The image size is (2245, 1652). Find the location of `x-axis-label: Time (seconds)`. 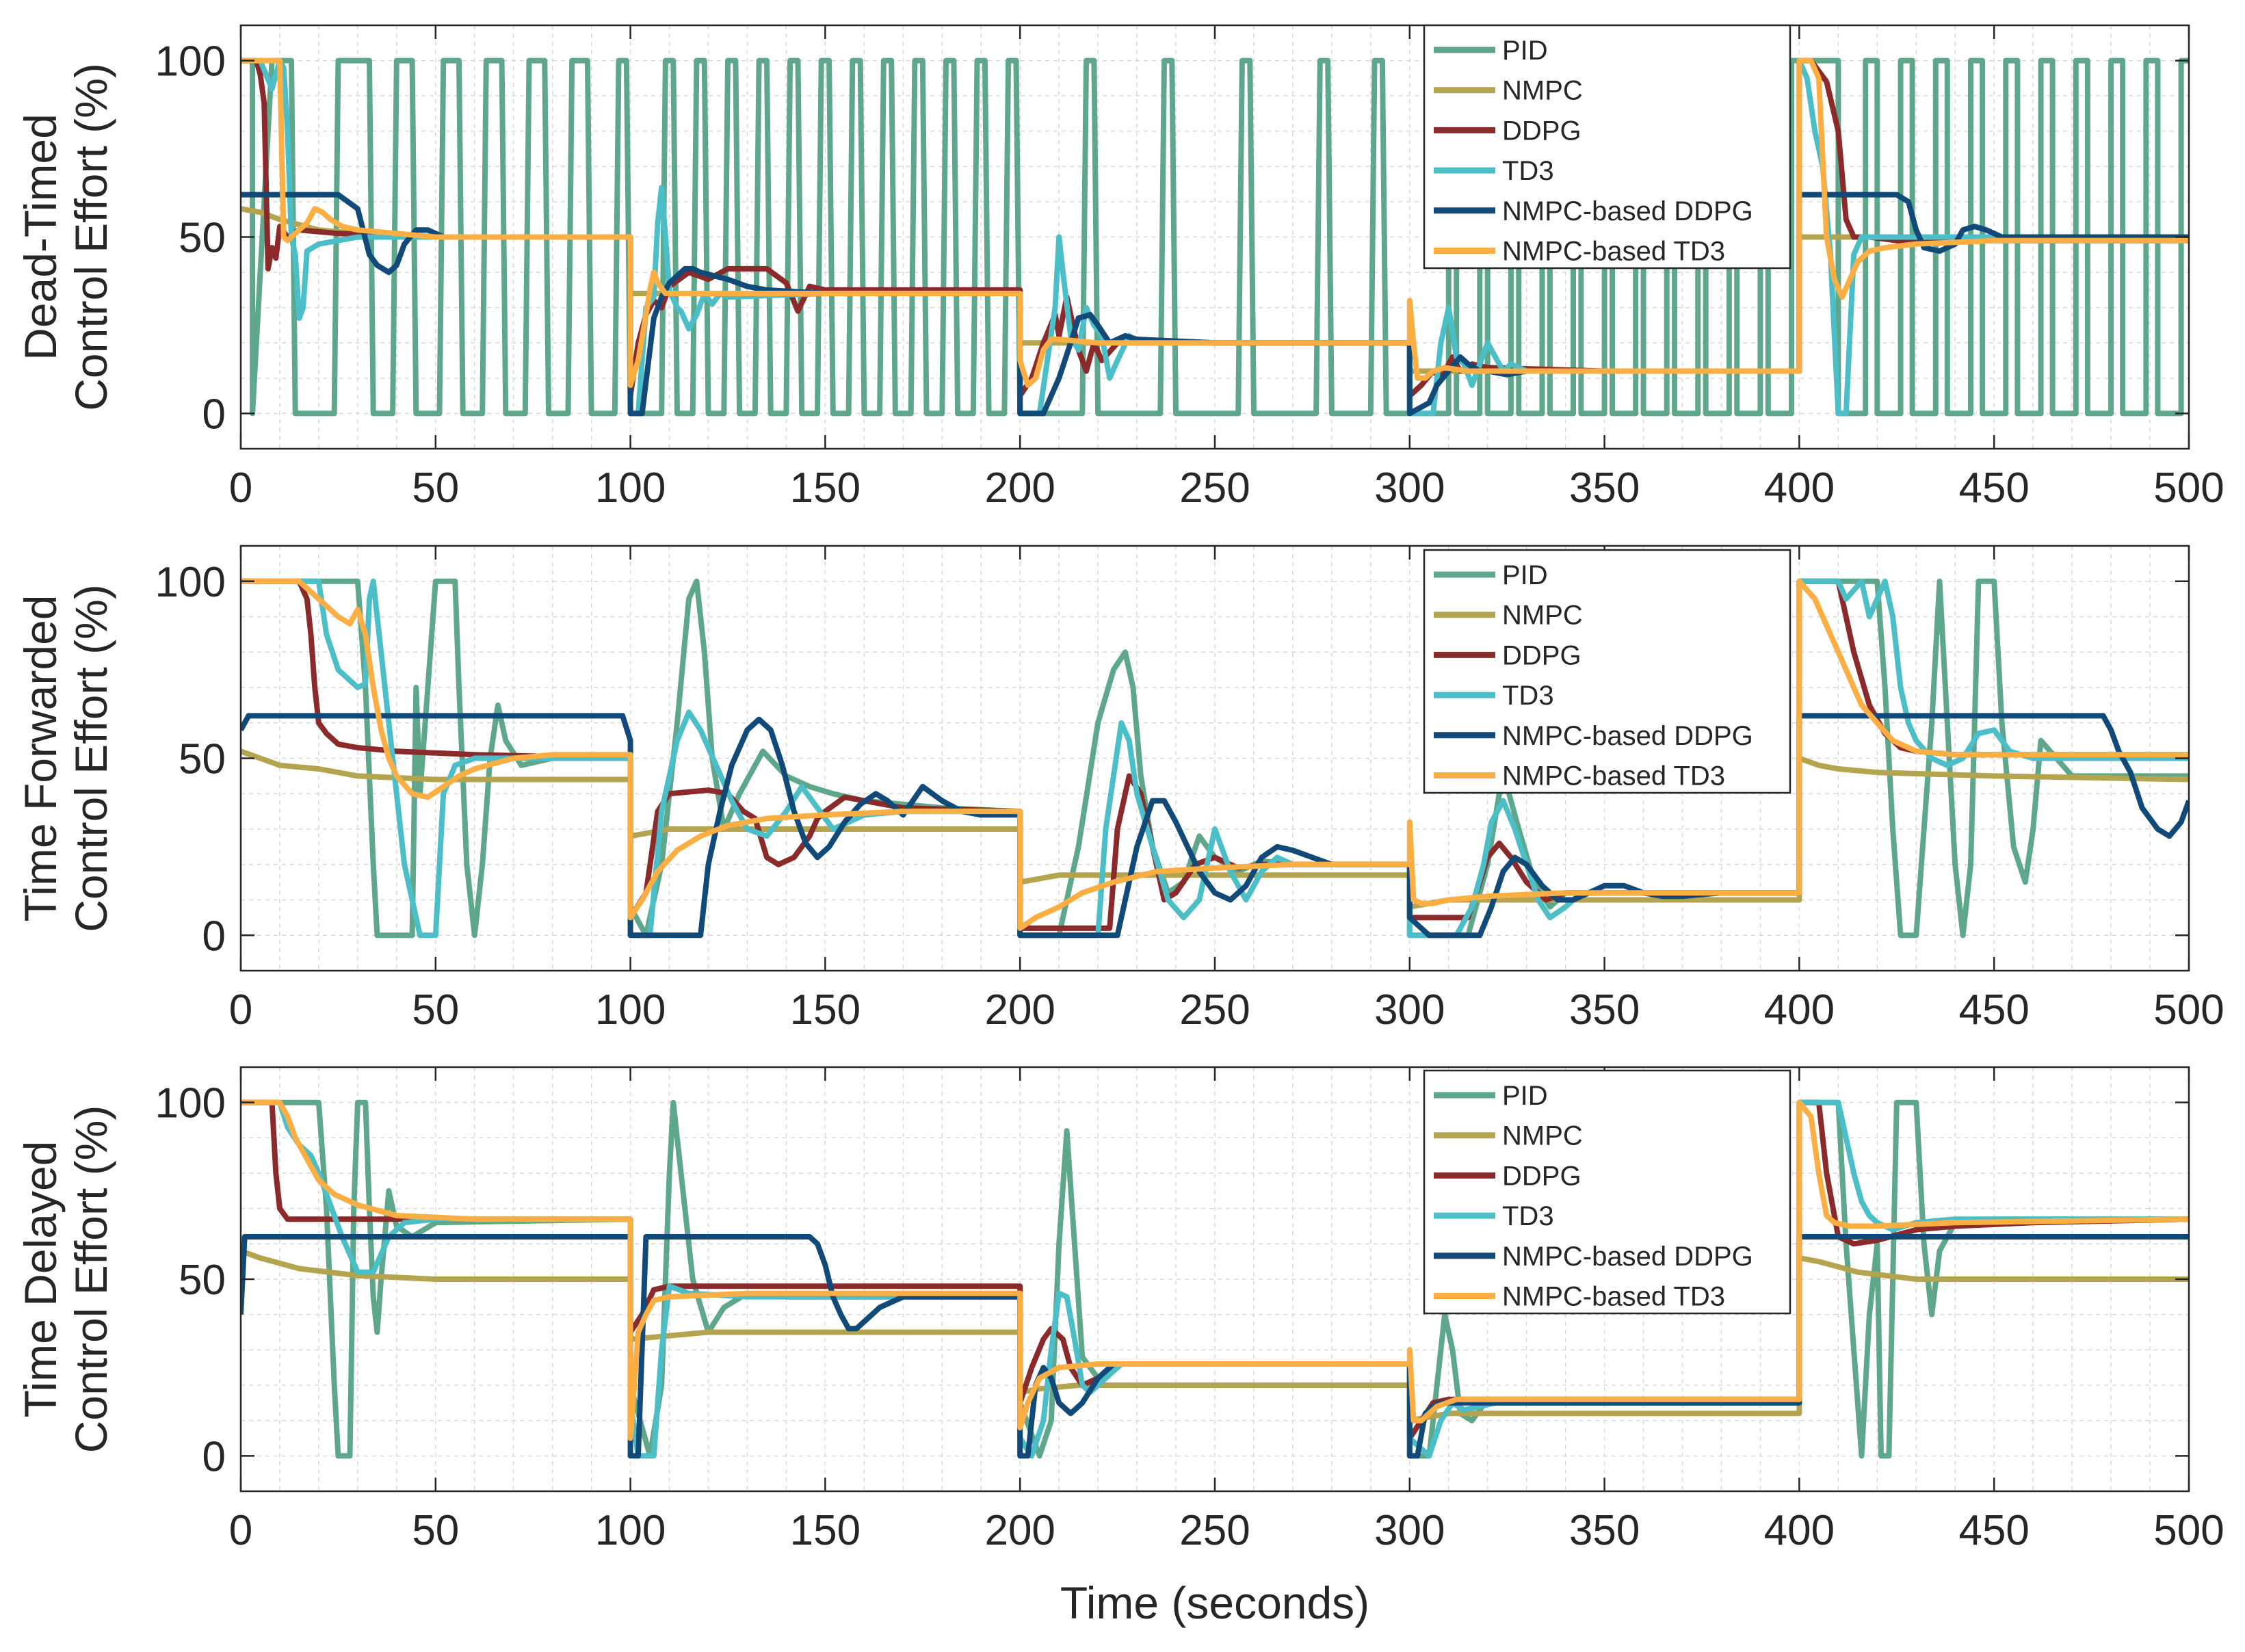

x-axis-label: Time (seconds) is located at coordinates (1214, 1602).